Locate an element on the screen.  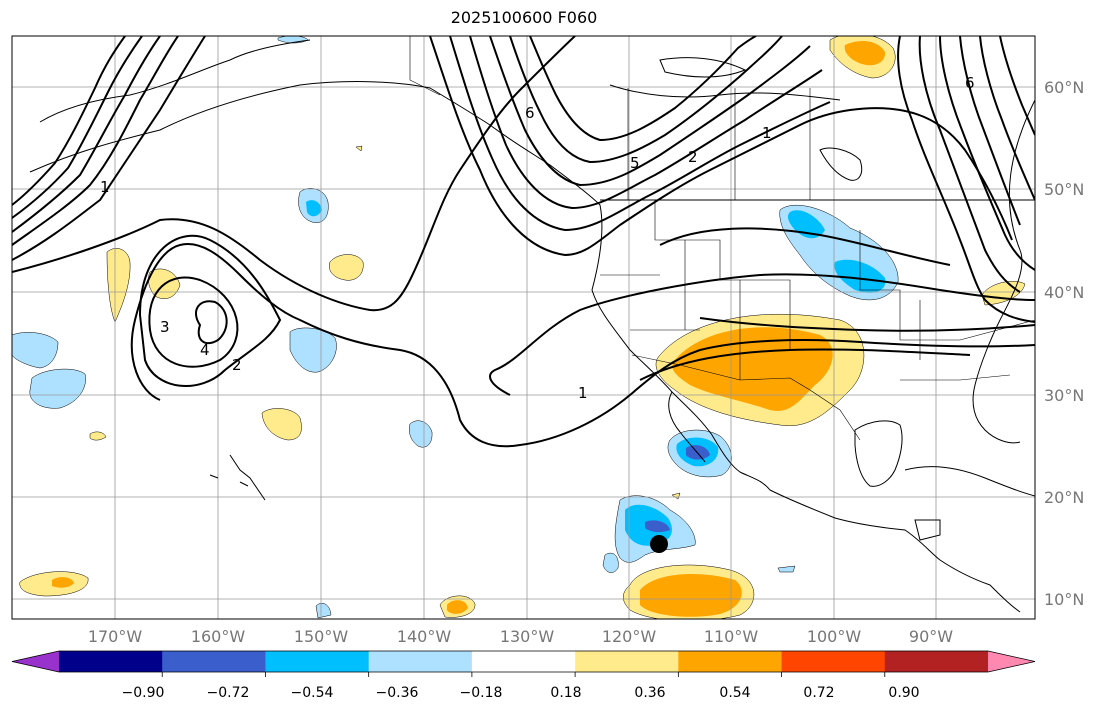
colorbar-tick: −0.90 is located at coordinates (143, 693).